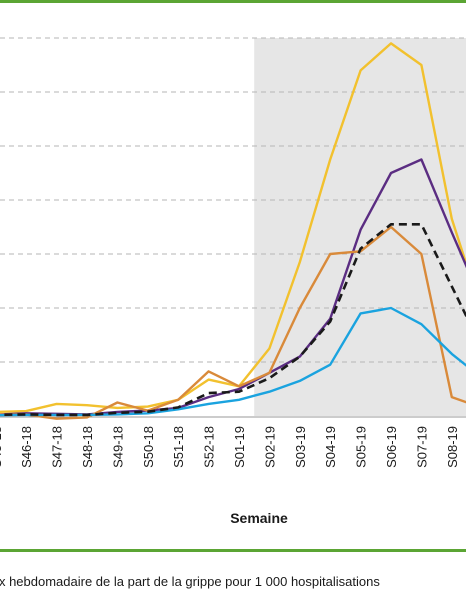 Image resolution: width=466 pixels, height=600 pixels. Describe the element at coordinates (361, 447) in the screenshot. I see `x-tick-label: S05-19` at that location.